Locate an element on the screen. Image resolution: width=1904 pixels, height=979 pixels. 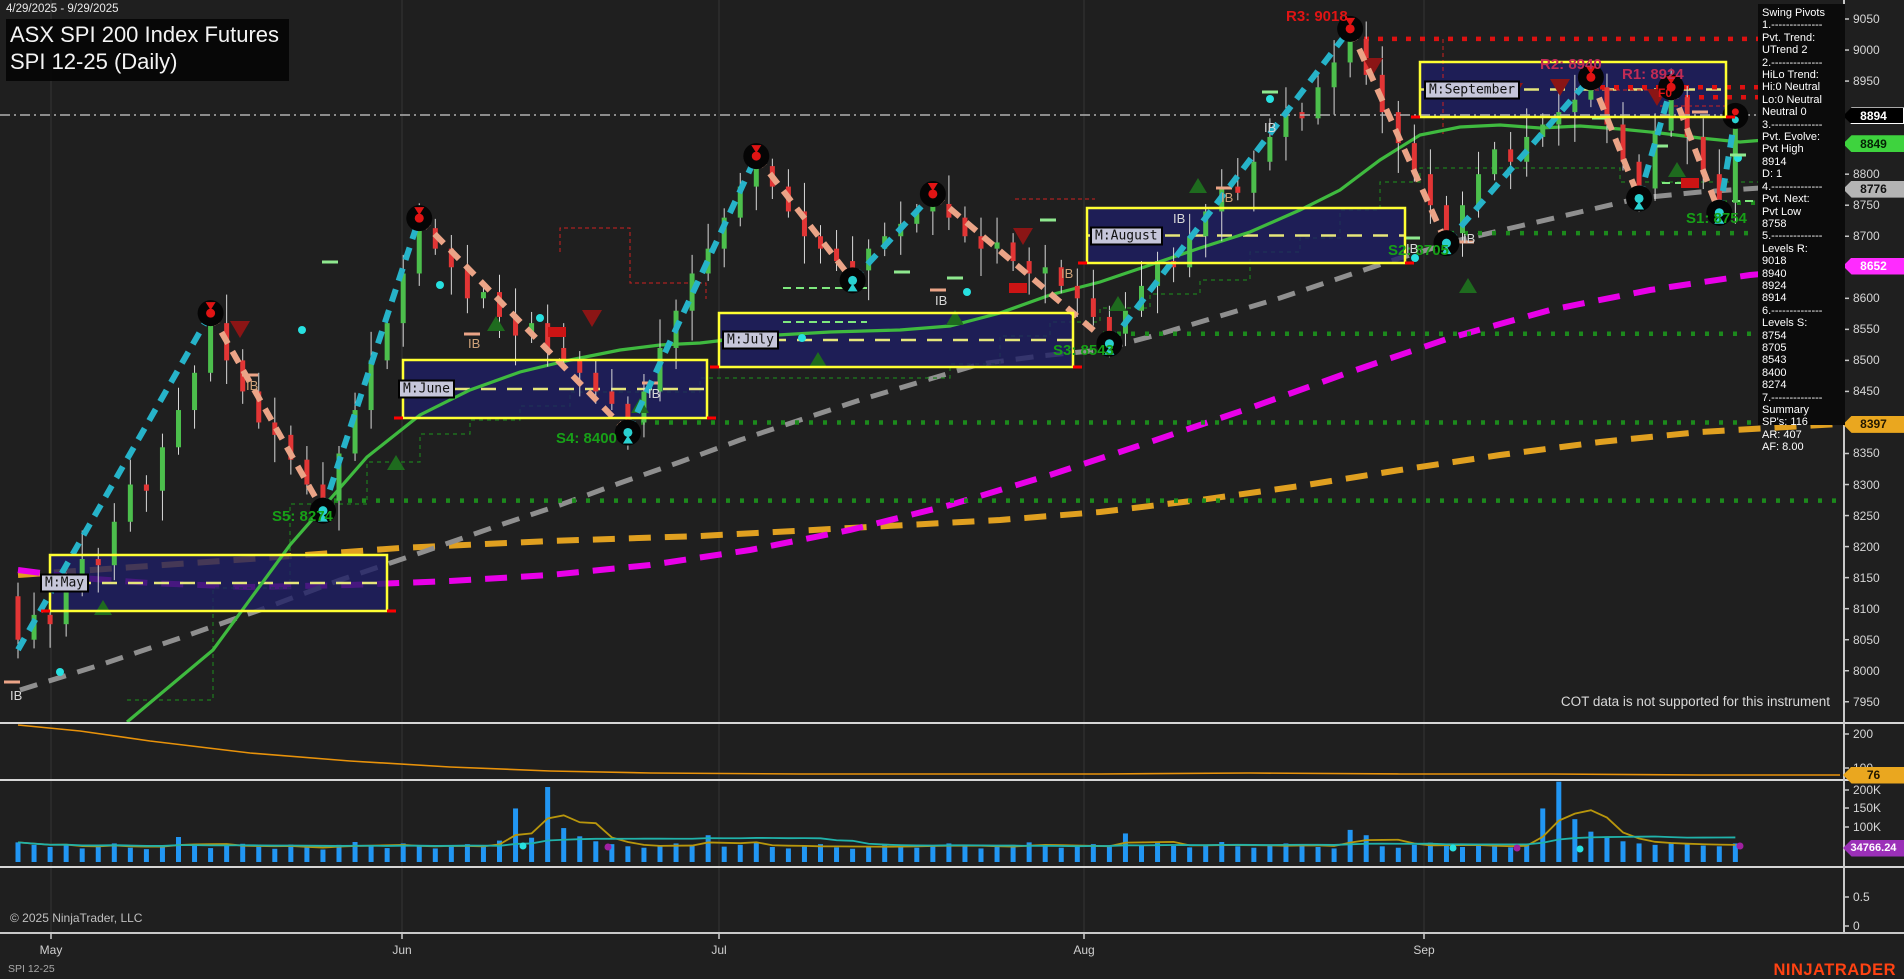
price-tag-8849: 8849 is located at coordinates (1873, 144).